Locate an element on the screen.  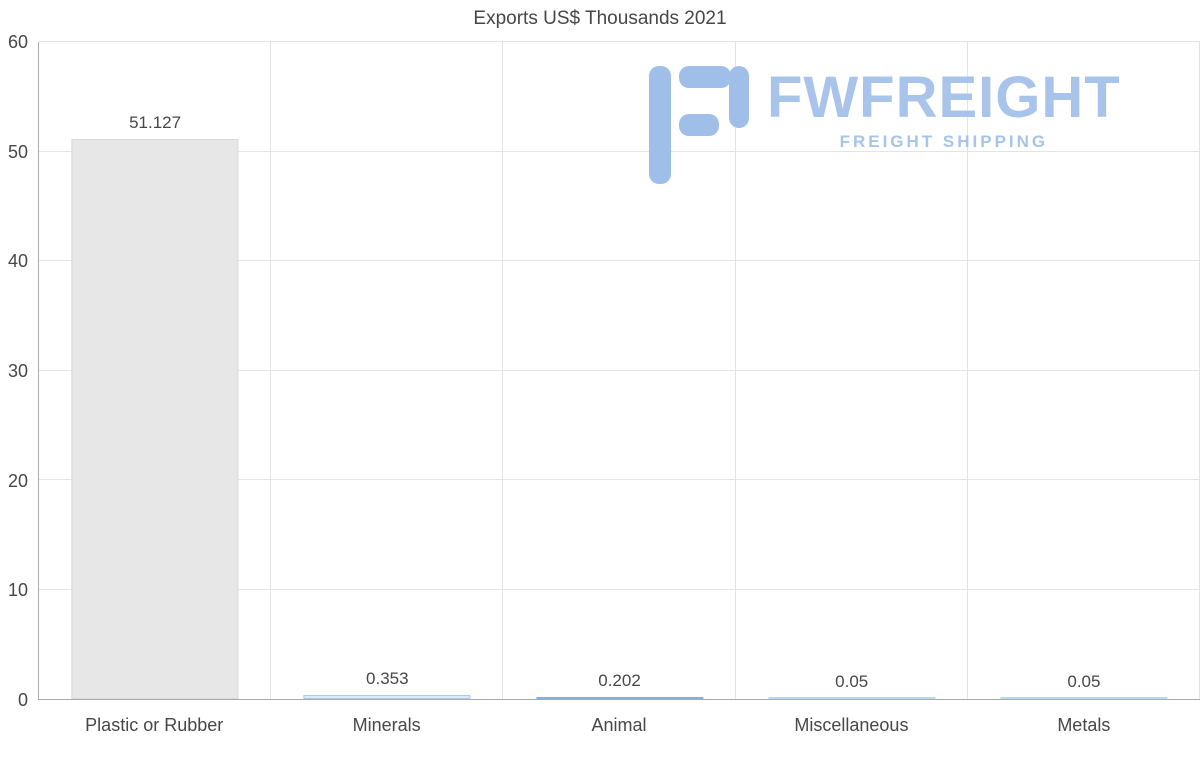
y-axis: 0 10 20 30 40 50 60 is located at coordinates (17, 371).